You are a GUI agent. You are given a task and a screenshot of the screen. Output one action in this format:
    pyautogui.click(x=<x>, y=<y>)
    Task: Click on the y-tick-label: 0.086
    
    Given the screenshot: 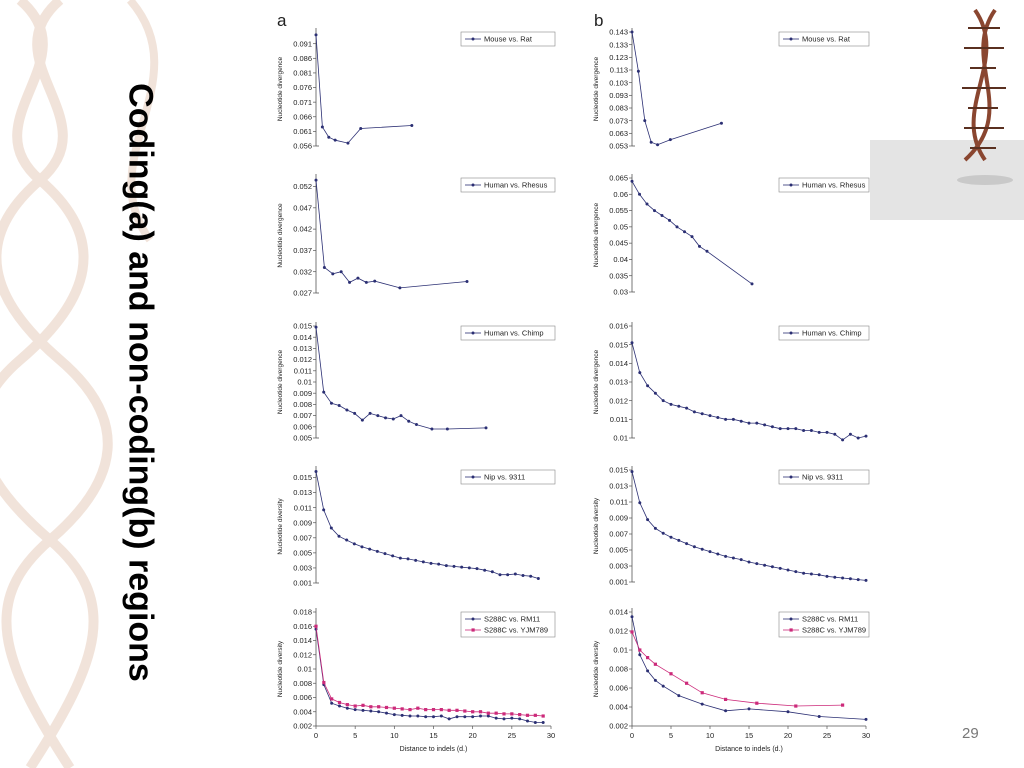 What is the action you would take?
    pyautogui.click(x=302, y=58)
    